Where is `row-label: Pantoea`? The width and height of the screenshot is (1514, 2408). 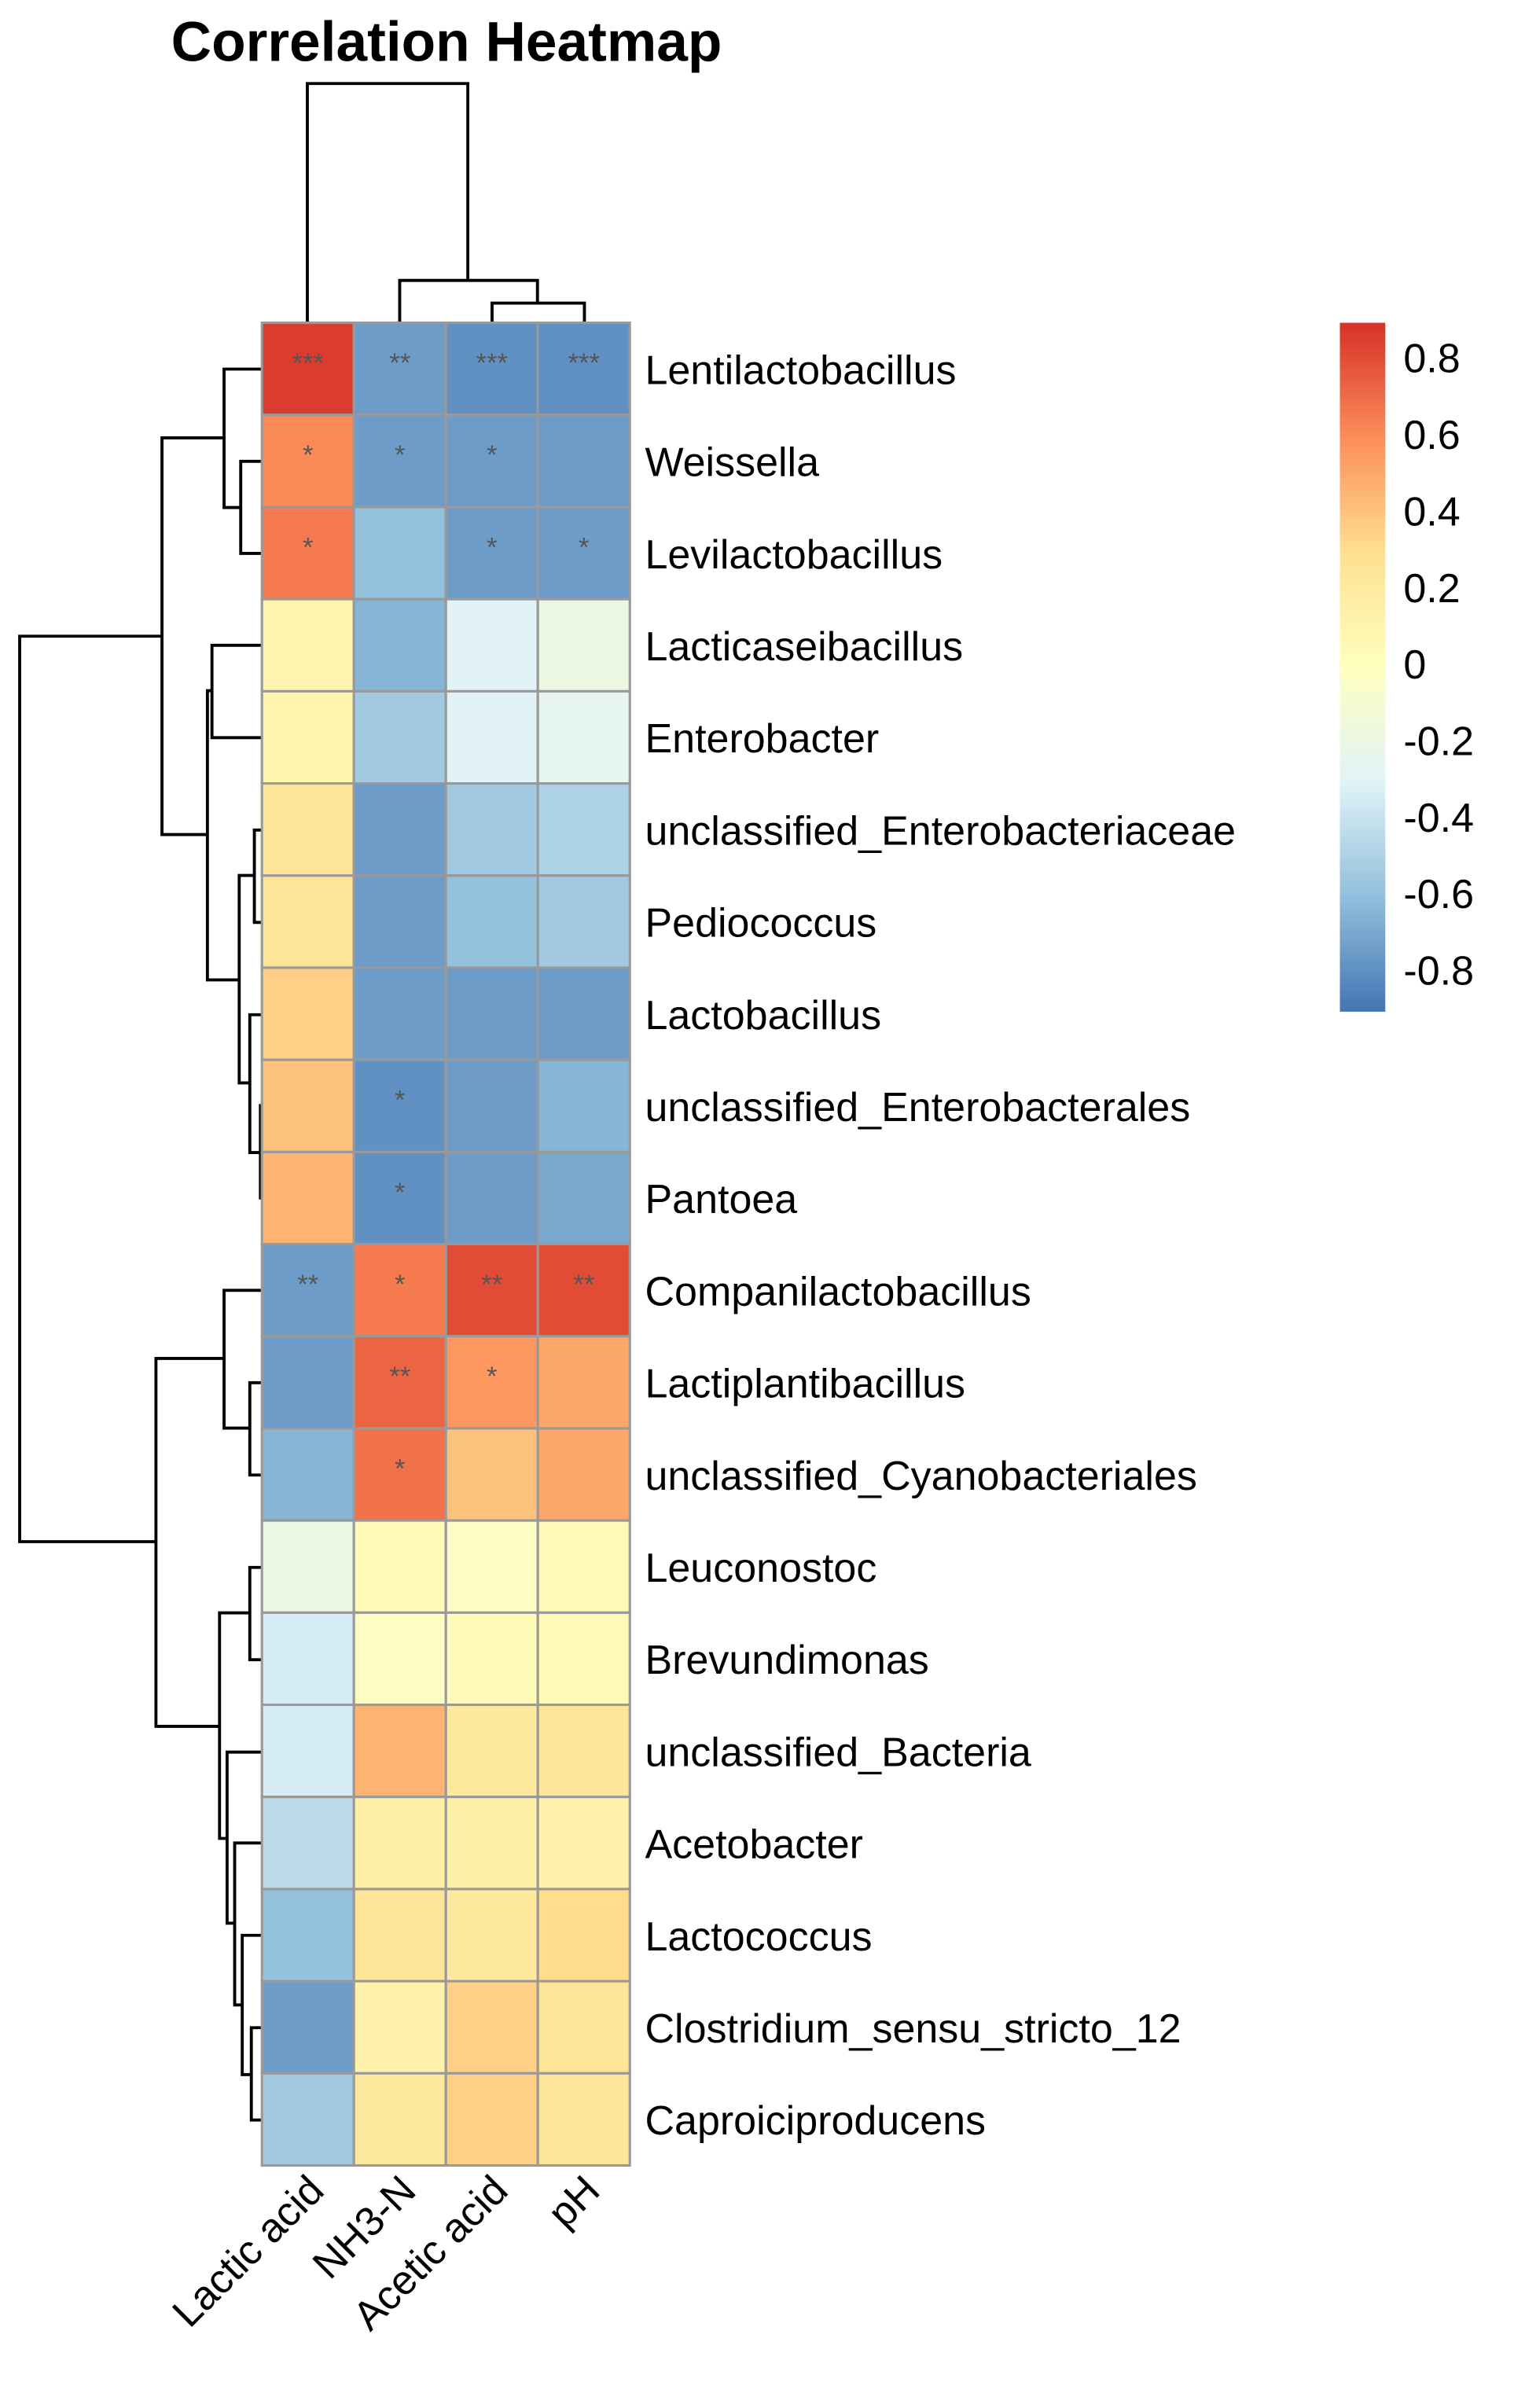 row-label: Pantoea is located at coordinates (721, 1200).